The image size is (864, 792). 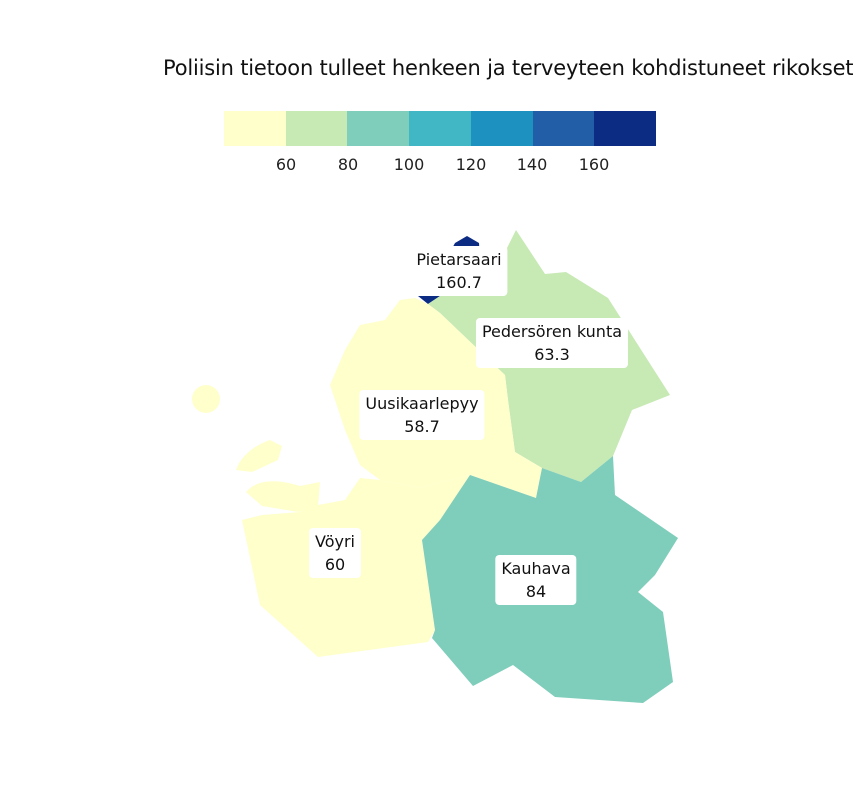 What do you see at coordinates (422, 415) in the screenshot?
I see `region-label-uusikaarlepyy: Uusikaarlepyy 58.7` at bounding box center [422, 415].